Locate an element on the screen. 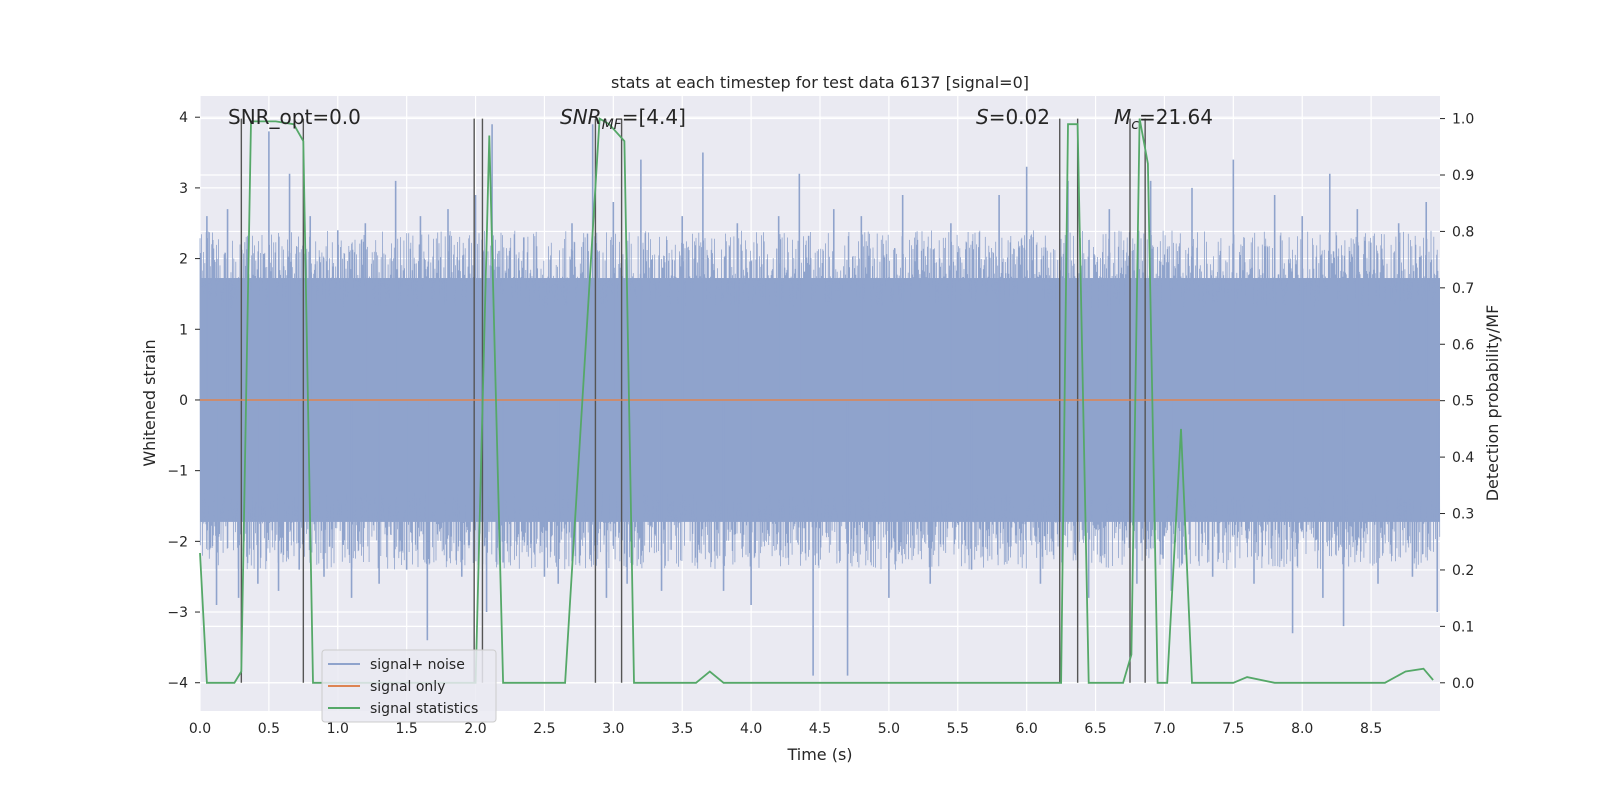 The image size is (1600, 800). legend-box is located at coordinates (409, 686).